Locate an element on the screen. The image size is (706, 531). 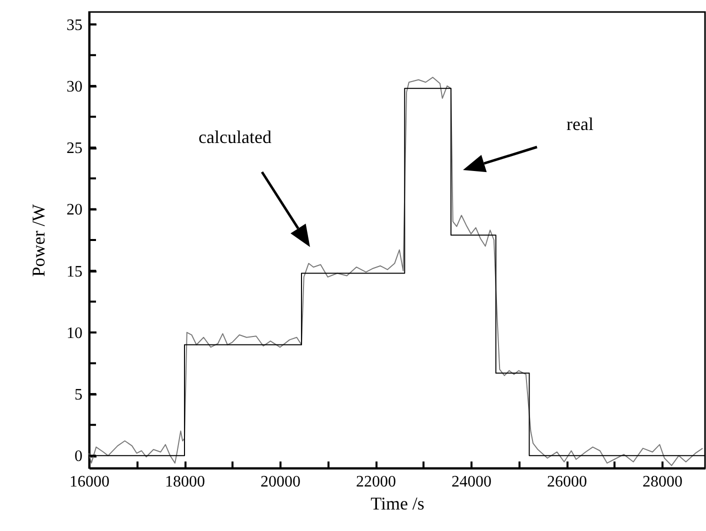
y-tick-label: 15 is located at coordinates (74, 271).